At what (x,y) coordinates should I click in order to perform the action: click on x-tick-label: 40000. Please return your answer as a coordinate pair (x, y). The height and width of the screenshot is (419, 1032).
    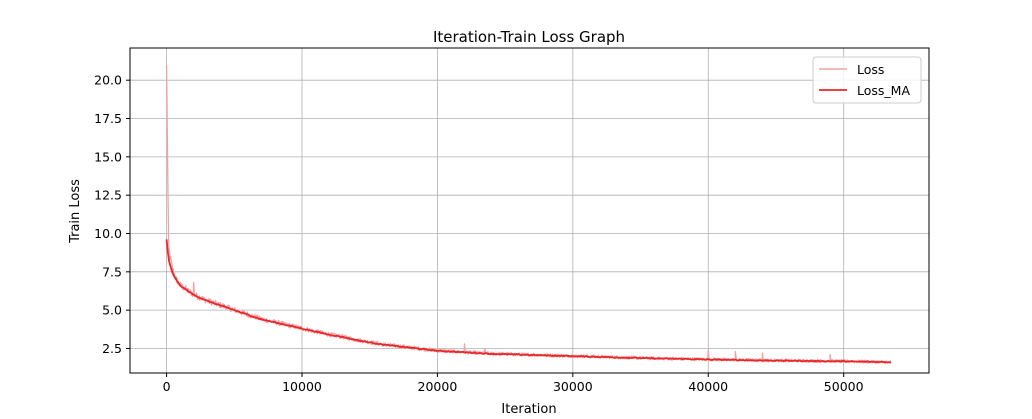
    Looking at the image, I should click on (708, 386).